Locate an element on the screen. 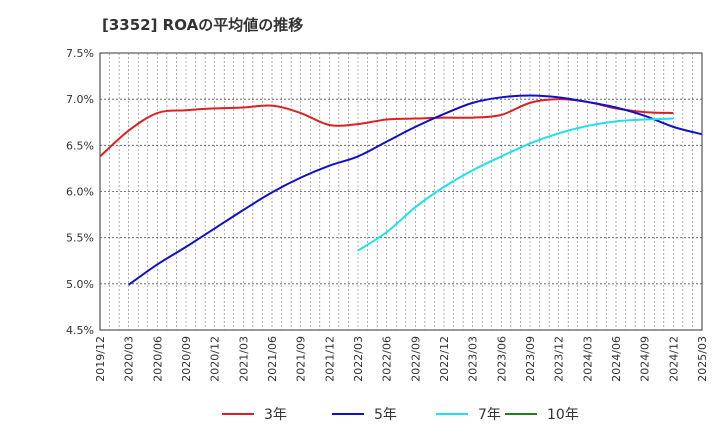 This screenshot has width=720, height=440. y-tick-label: 6.5% is located at coordinates (80, 145).